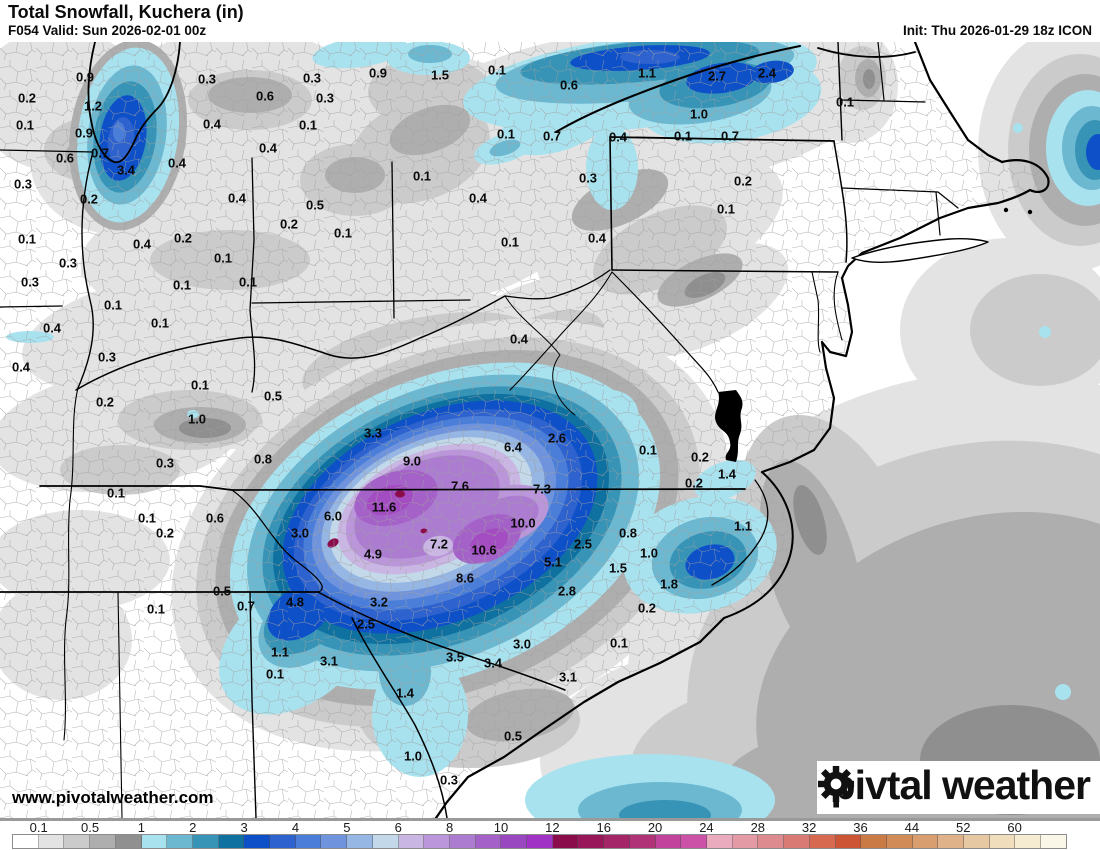 This screenshot has width=1100, height=850. Describe the element at coordinates (542, 489) in the screenshot. I see `map-value-label: 7.3` at that location.